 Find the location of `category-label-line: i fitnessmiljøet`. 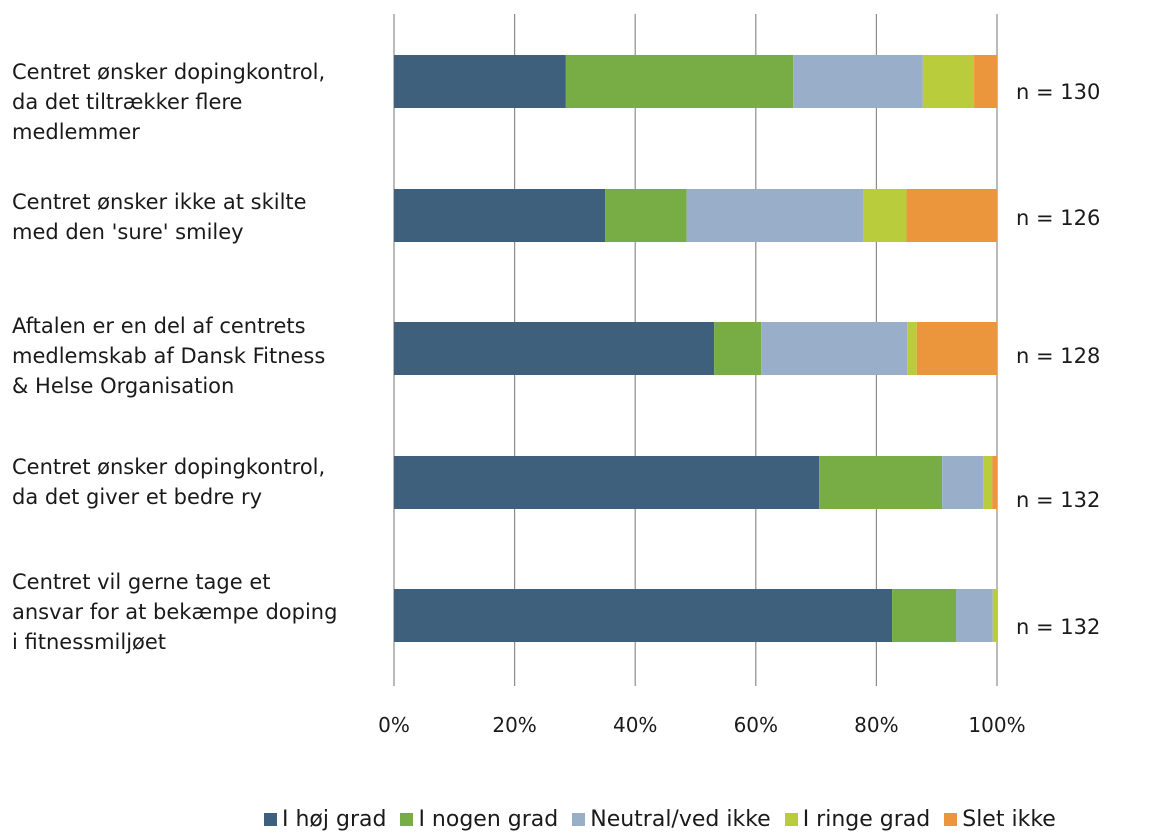

category-label-line: i fitnessmiljøet is located at coordinates (89, 642).